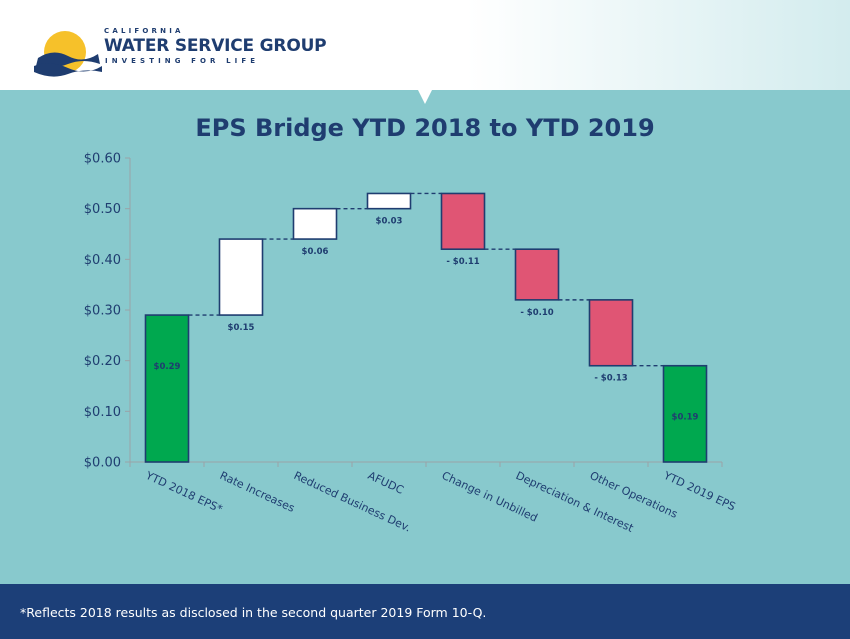 This screenshot has height=639, width=850. Describe the element at coordinates (536, 313) in the screenshot. I see `data-label: - $0.10` at that location.